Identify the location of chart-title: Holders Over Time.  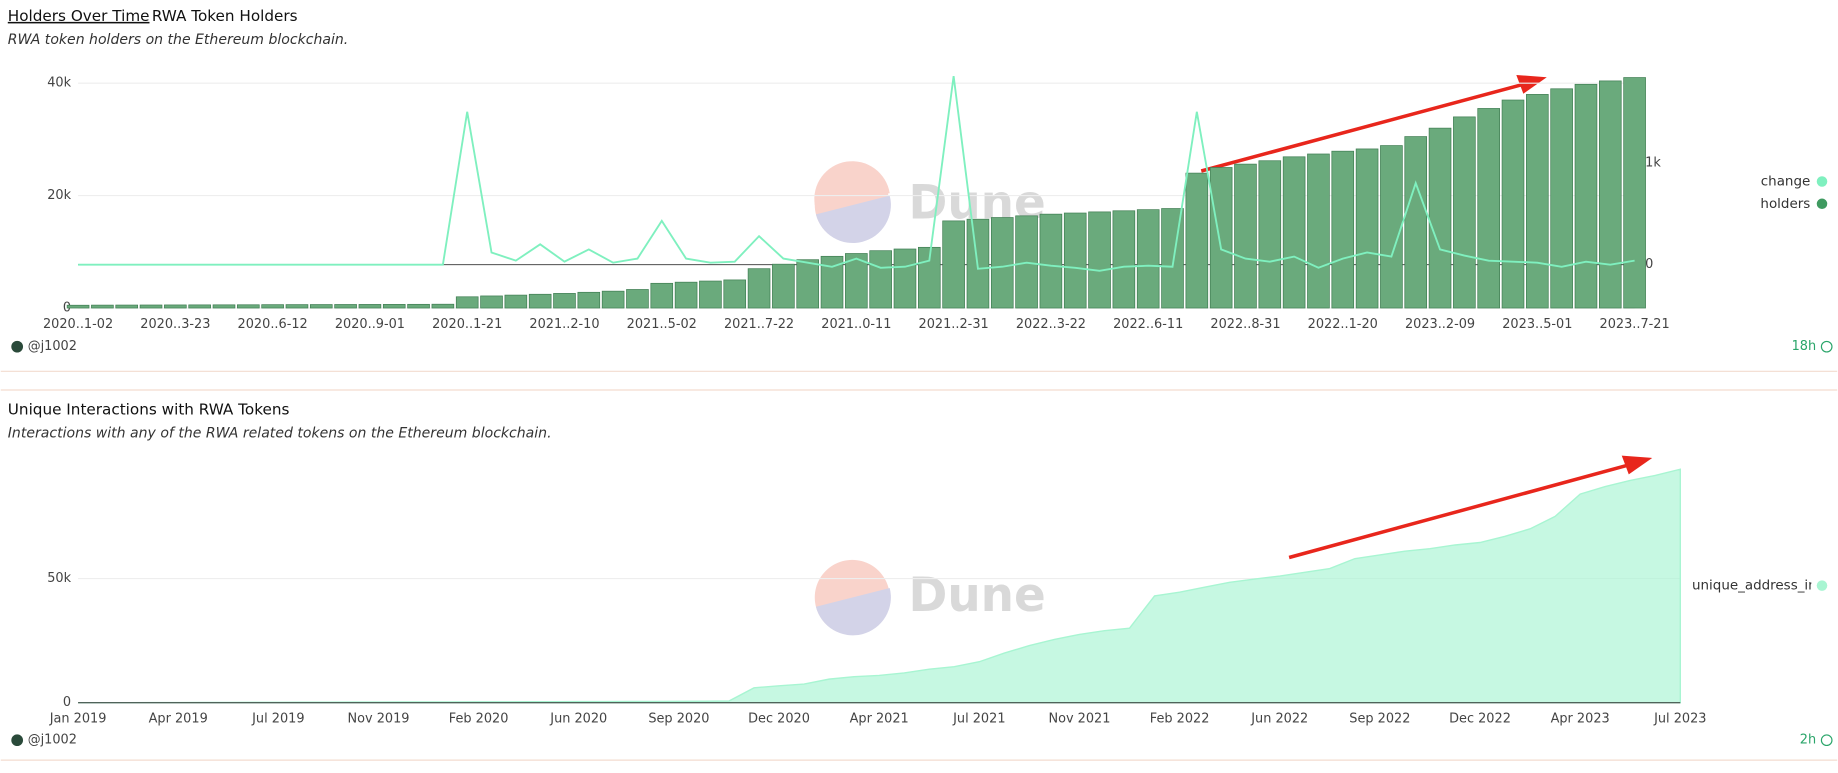
(79, 16).